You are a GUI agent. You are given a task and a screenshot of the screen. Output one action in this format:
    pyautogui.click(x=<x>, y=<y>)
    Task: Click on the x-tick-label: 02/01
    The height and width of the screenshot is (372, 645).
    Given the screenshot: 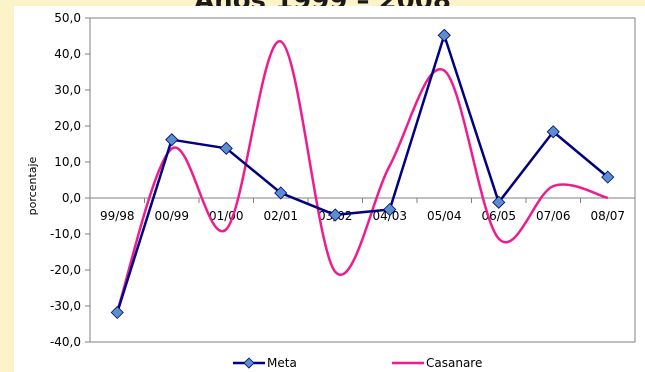 What is the action you would take?
    pyautogui.click(x=280, y=216)
    